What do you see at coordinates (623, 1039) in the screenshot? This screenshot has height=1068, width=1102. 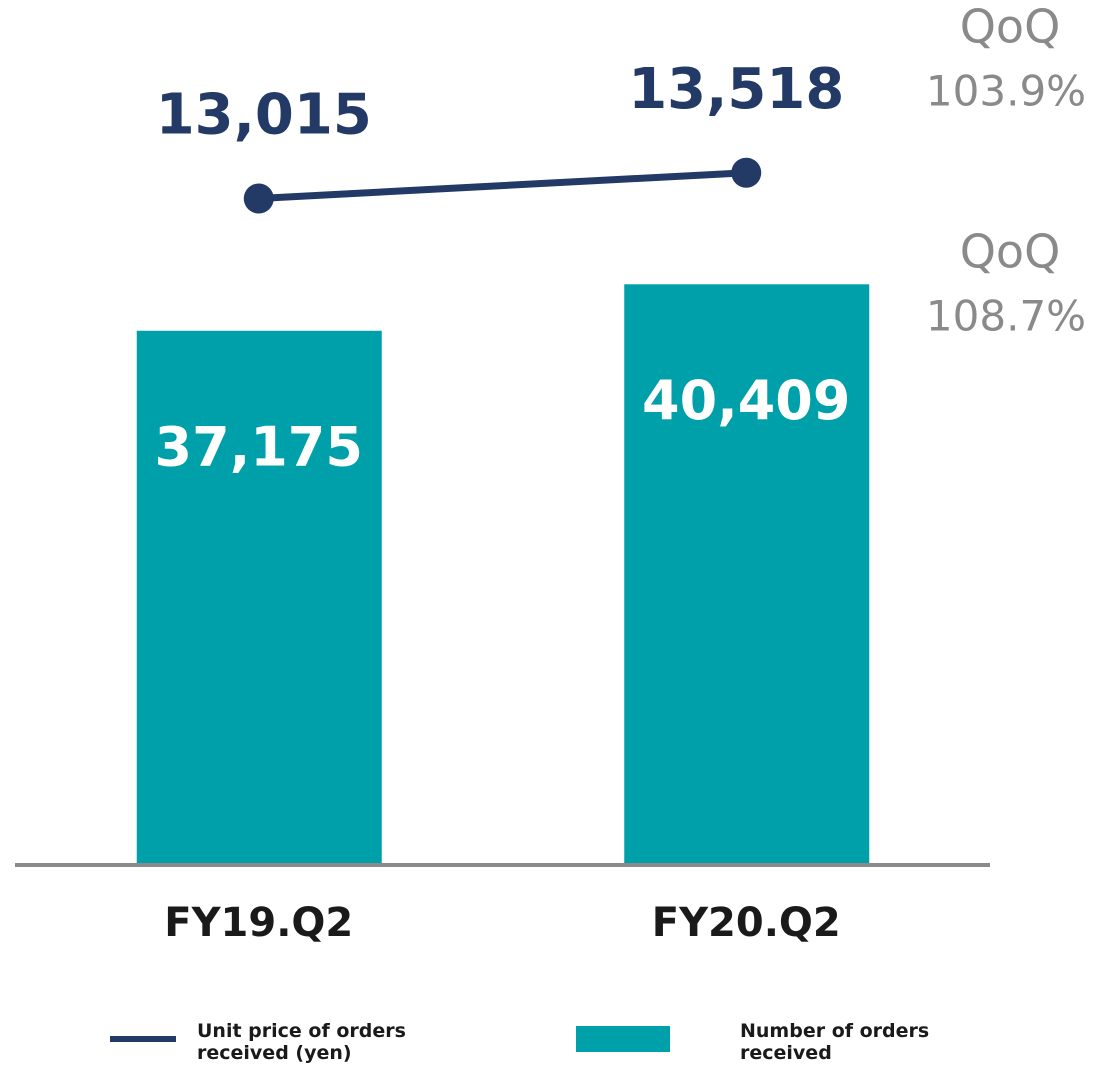 I see `legend-swatch-bar` at bounding box center [623, 1039].